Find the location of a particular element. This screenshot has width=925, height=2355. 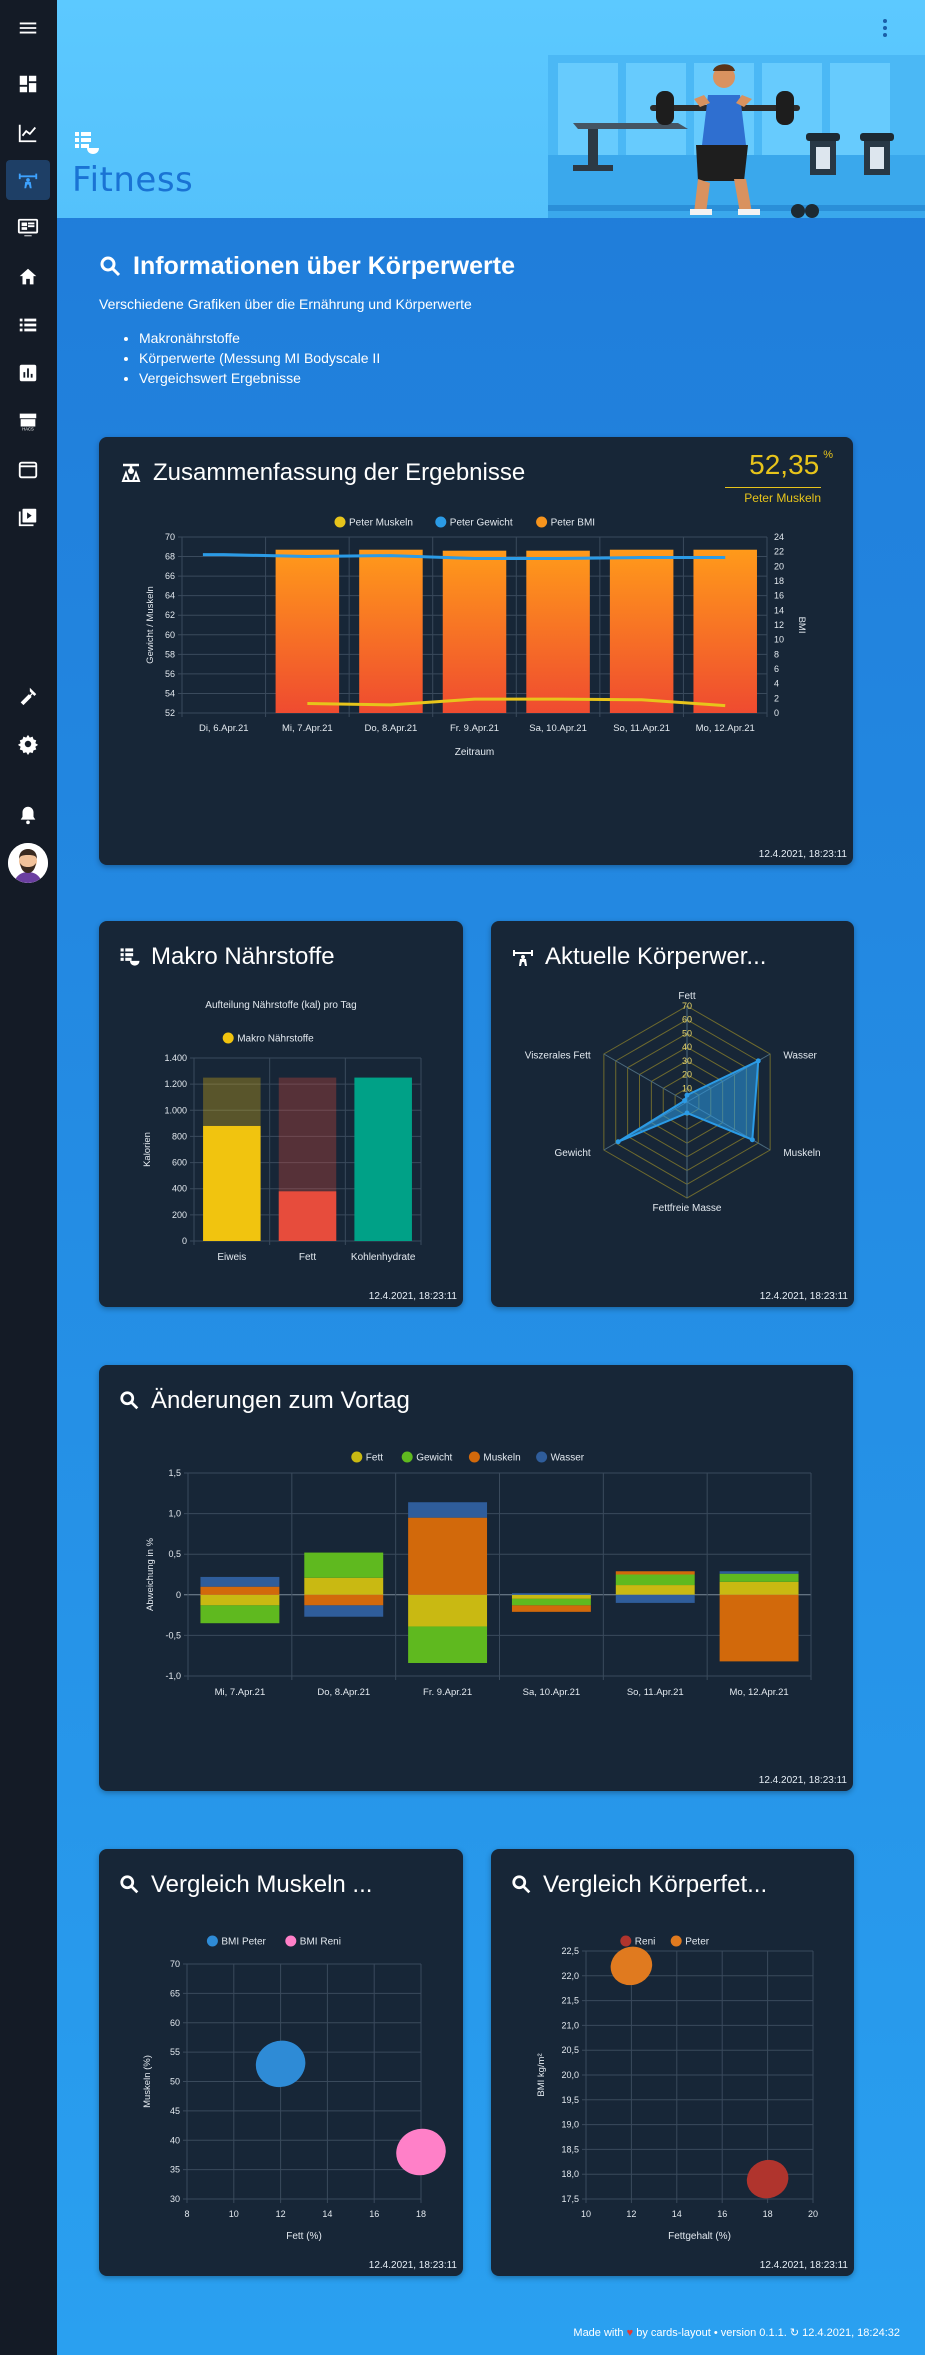

axis-label: Gewicht is located at coordinates (573, 1153).